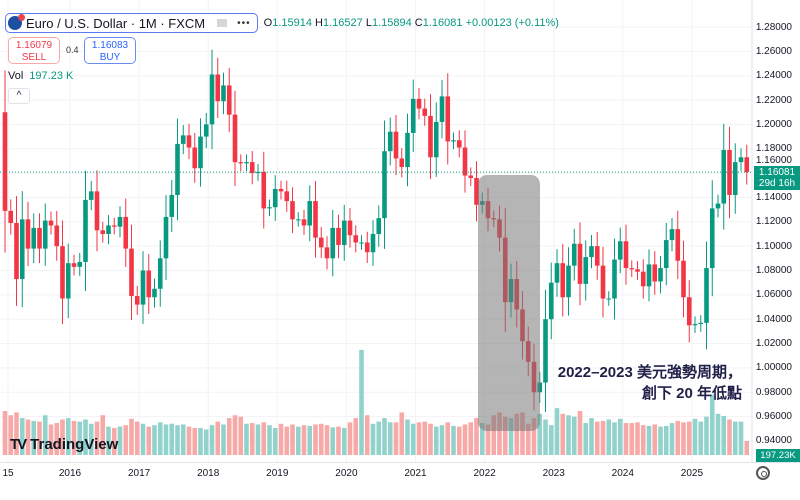 This screenshot has height=500, width=800. I want to click on volume-legend: Vol 197.23 K, so click(40, 76).